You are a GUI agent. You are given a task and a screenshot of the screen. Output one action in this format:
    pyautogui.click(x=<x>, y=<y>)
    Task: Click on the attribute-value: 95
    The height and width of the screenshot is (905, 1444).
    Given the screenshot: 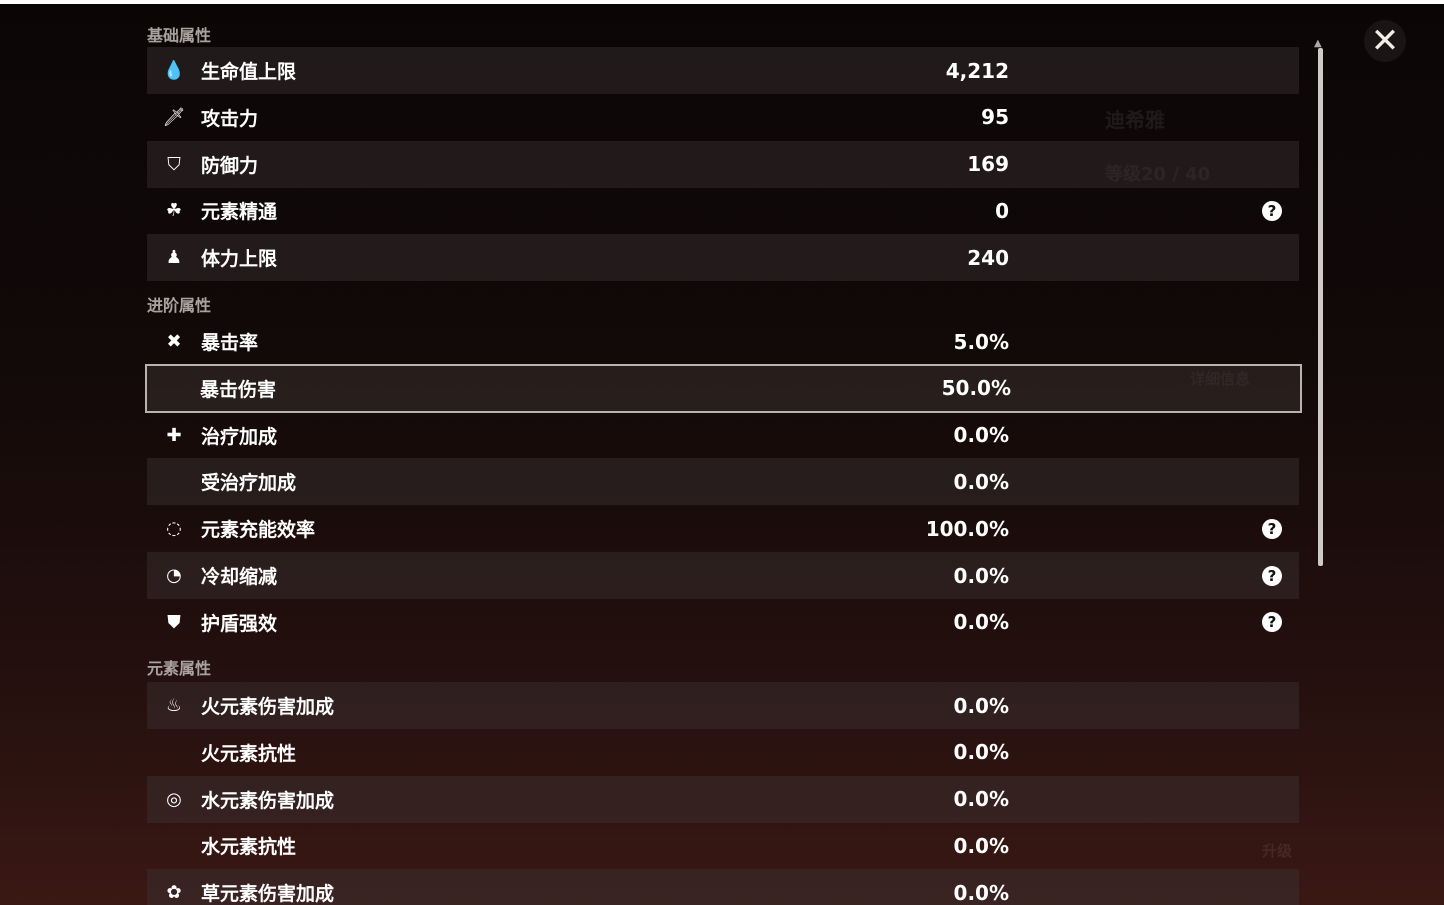 What is the action you would take?
    pyautogui.click(x=995, y=117)
    